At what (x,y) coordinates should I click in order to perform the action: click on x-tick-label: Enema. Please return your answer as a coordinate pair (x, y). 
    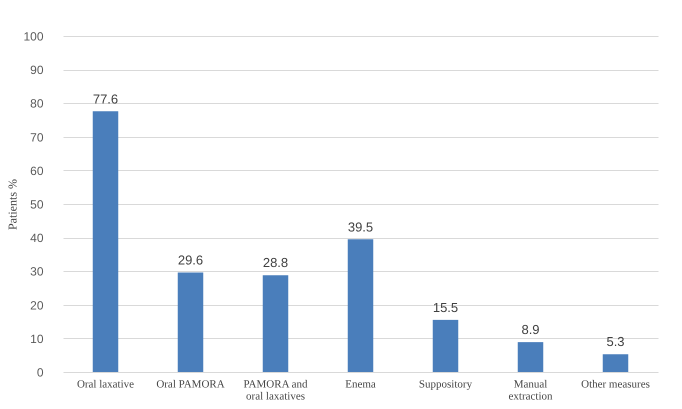
    Looking at the image, I should click on (360, 384).